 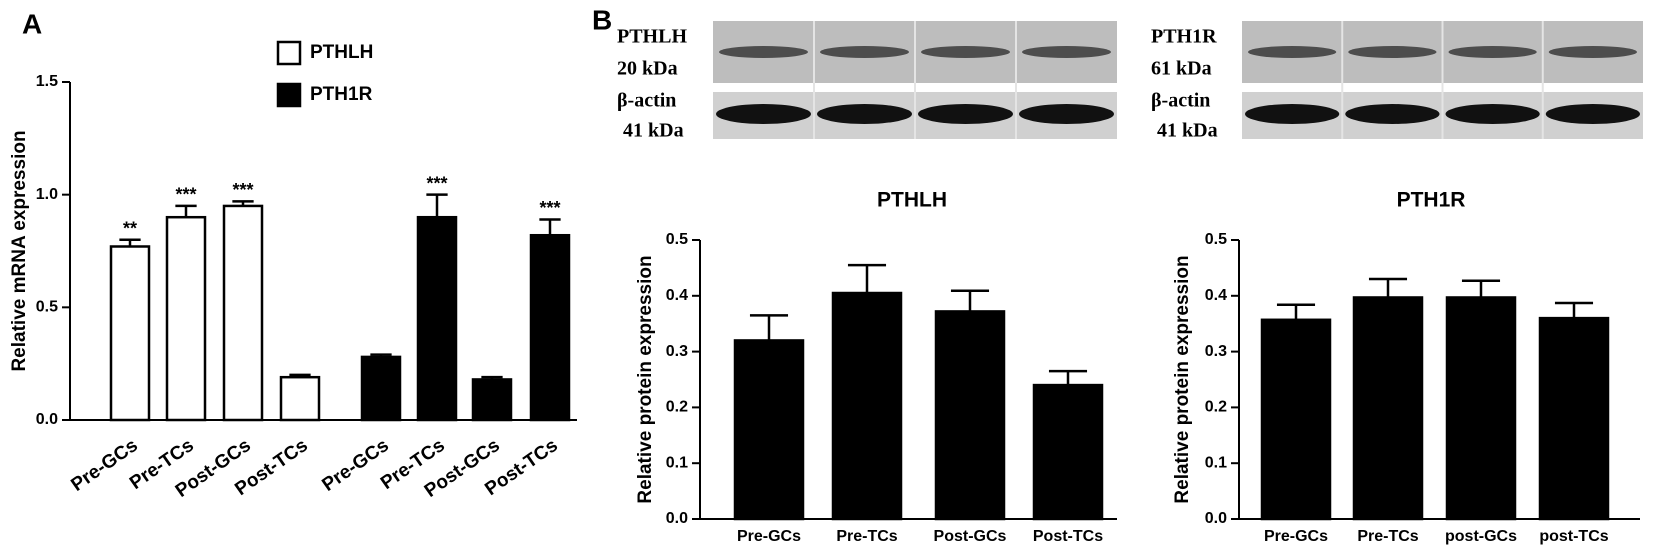 I want to click on y-tick-label: 1.0, so click(x=47, y=194).